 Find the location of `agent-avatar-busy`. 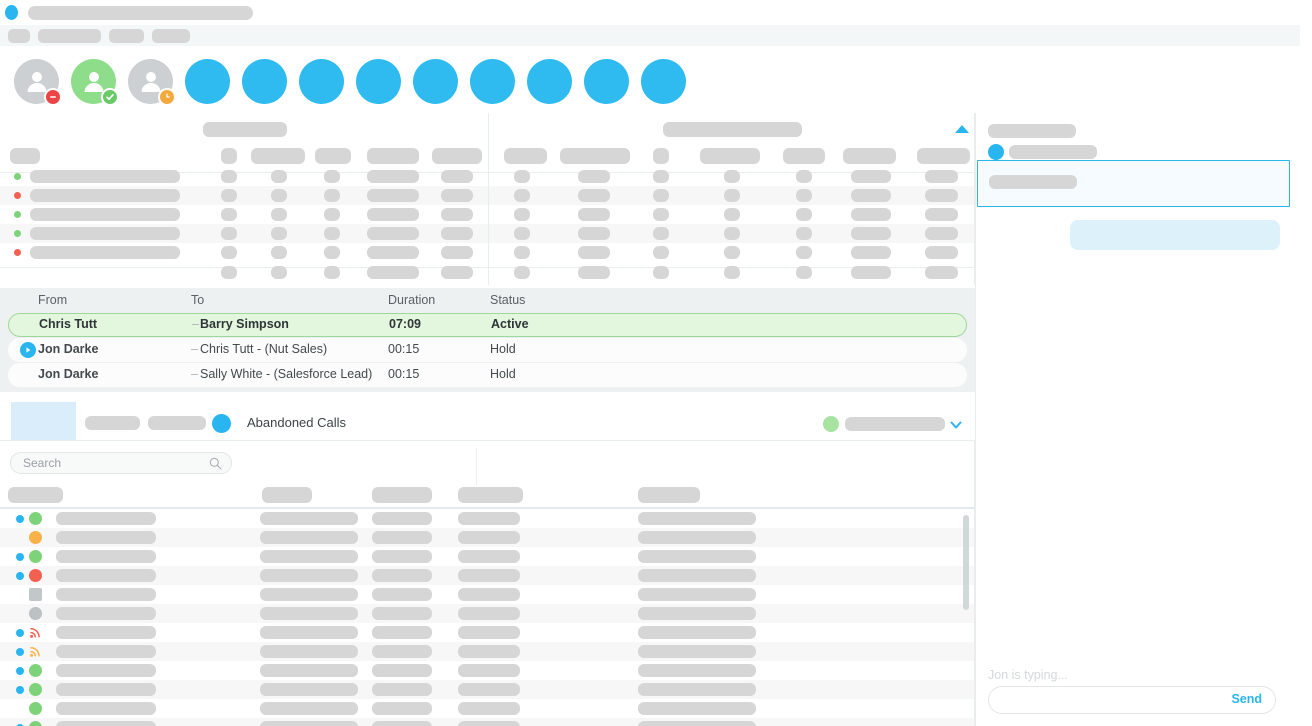

agent-avatar-busy is located at coordinates (38, 82).